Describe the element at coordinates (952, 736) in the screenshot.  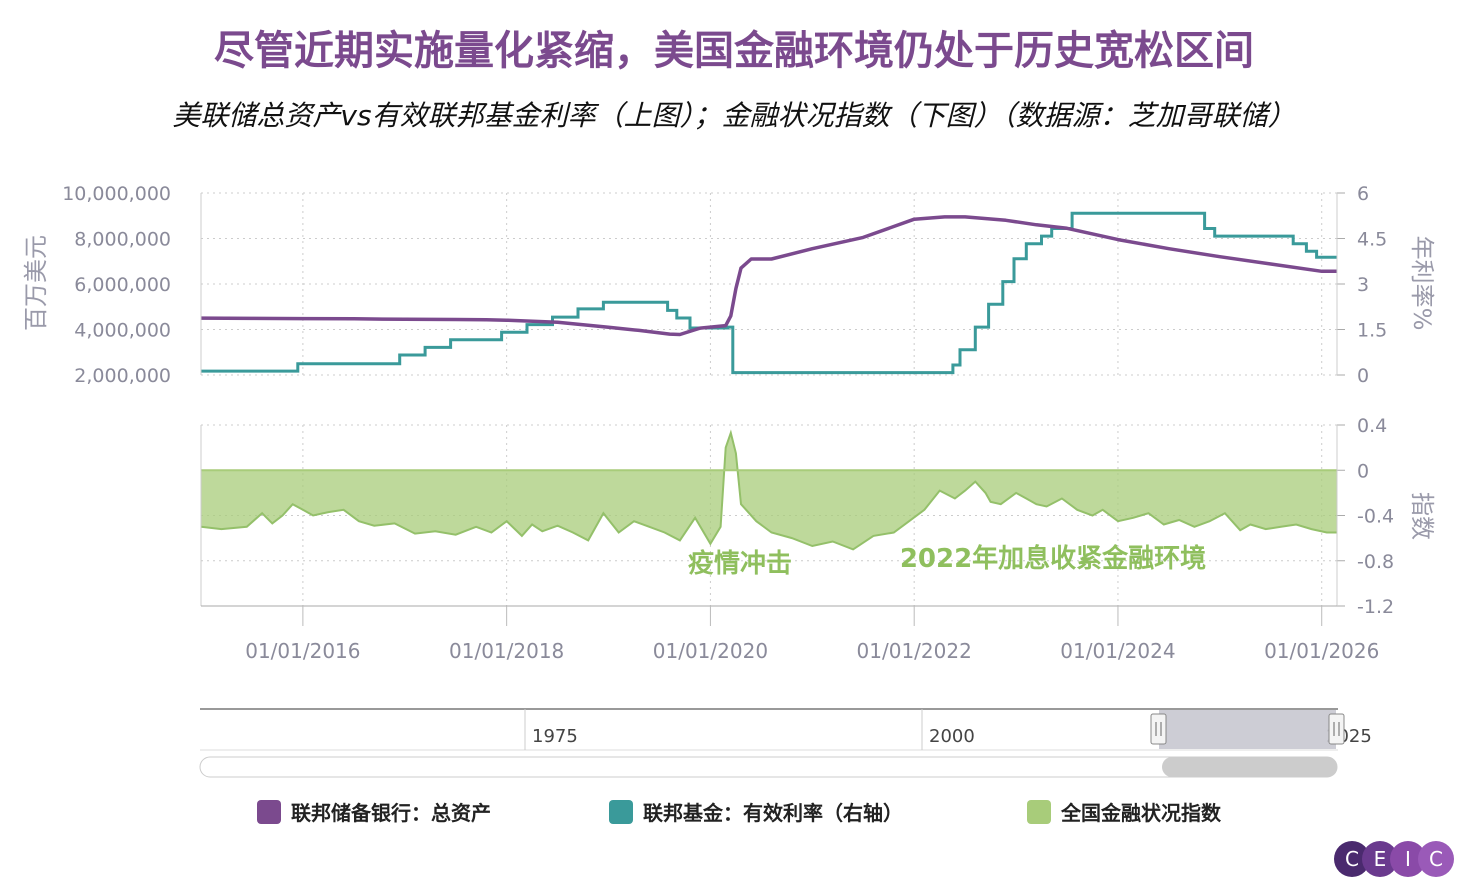
I see `navigator-label-2000: 2000` at that location.